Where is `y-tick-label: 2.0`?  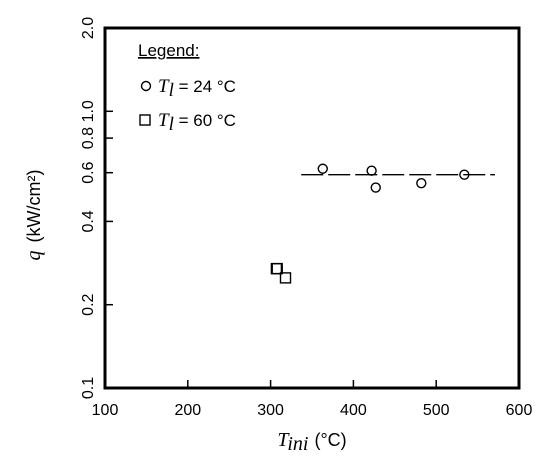 y-tick-label: 2.0 is located at coordinates (88, 28).